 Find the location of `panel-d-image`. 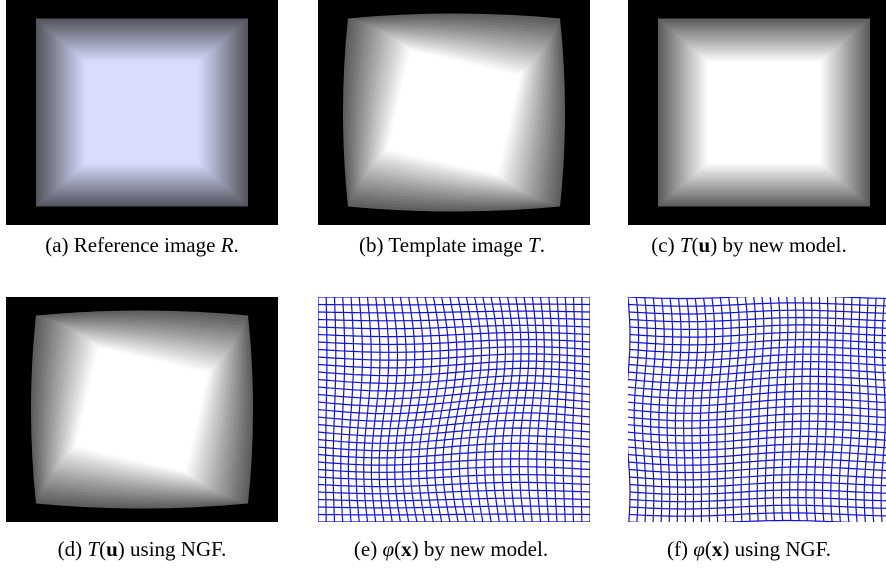

panel-d-image is located at coordinates (142, 409).